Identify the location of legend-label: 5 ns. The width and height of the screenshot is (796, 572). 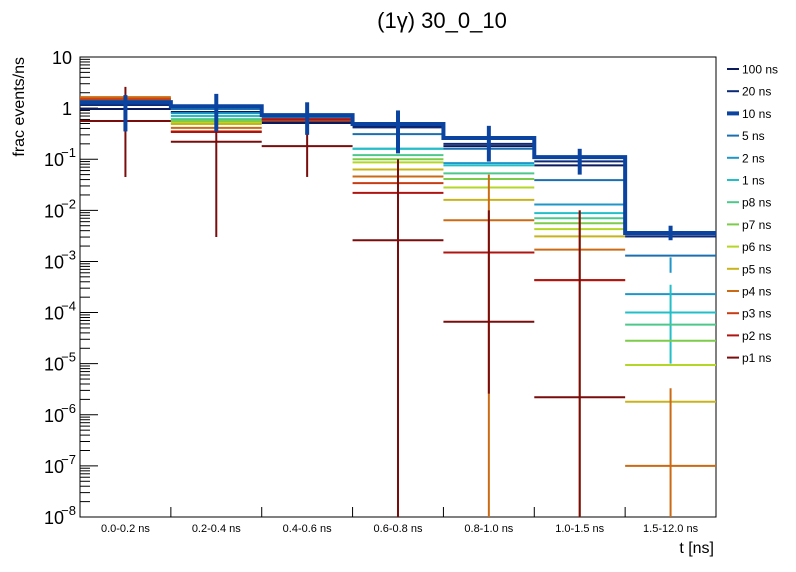
(753, 136).